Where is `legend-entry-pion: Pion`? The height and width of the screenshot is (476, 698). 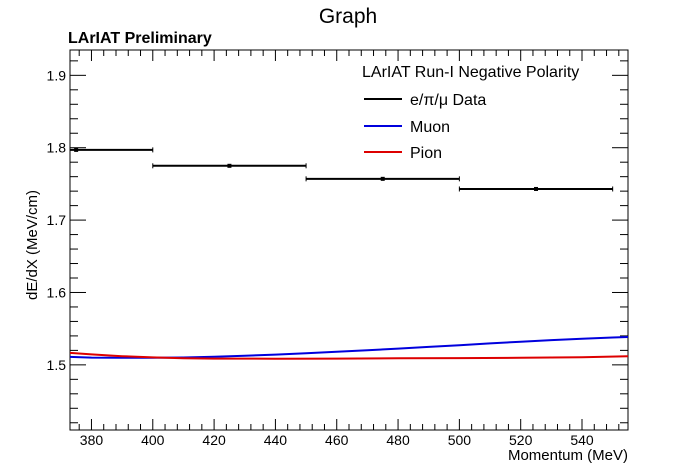 legend-entry-pion: Pion is located at coordinates (426, 153).